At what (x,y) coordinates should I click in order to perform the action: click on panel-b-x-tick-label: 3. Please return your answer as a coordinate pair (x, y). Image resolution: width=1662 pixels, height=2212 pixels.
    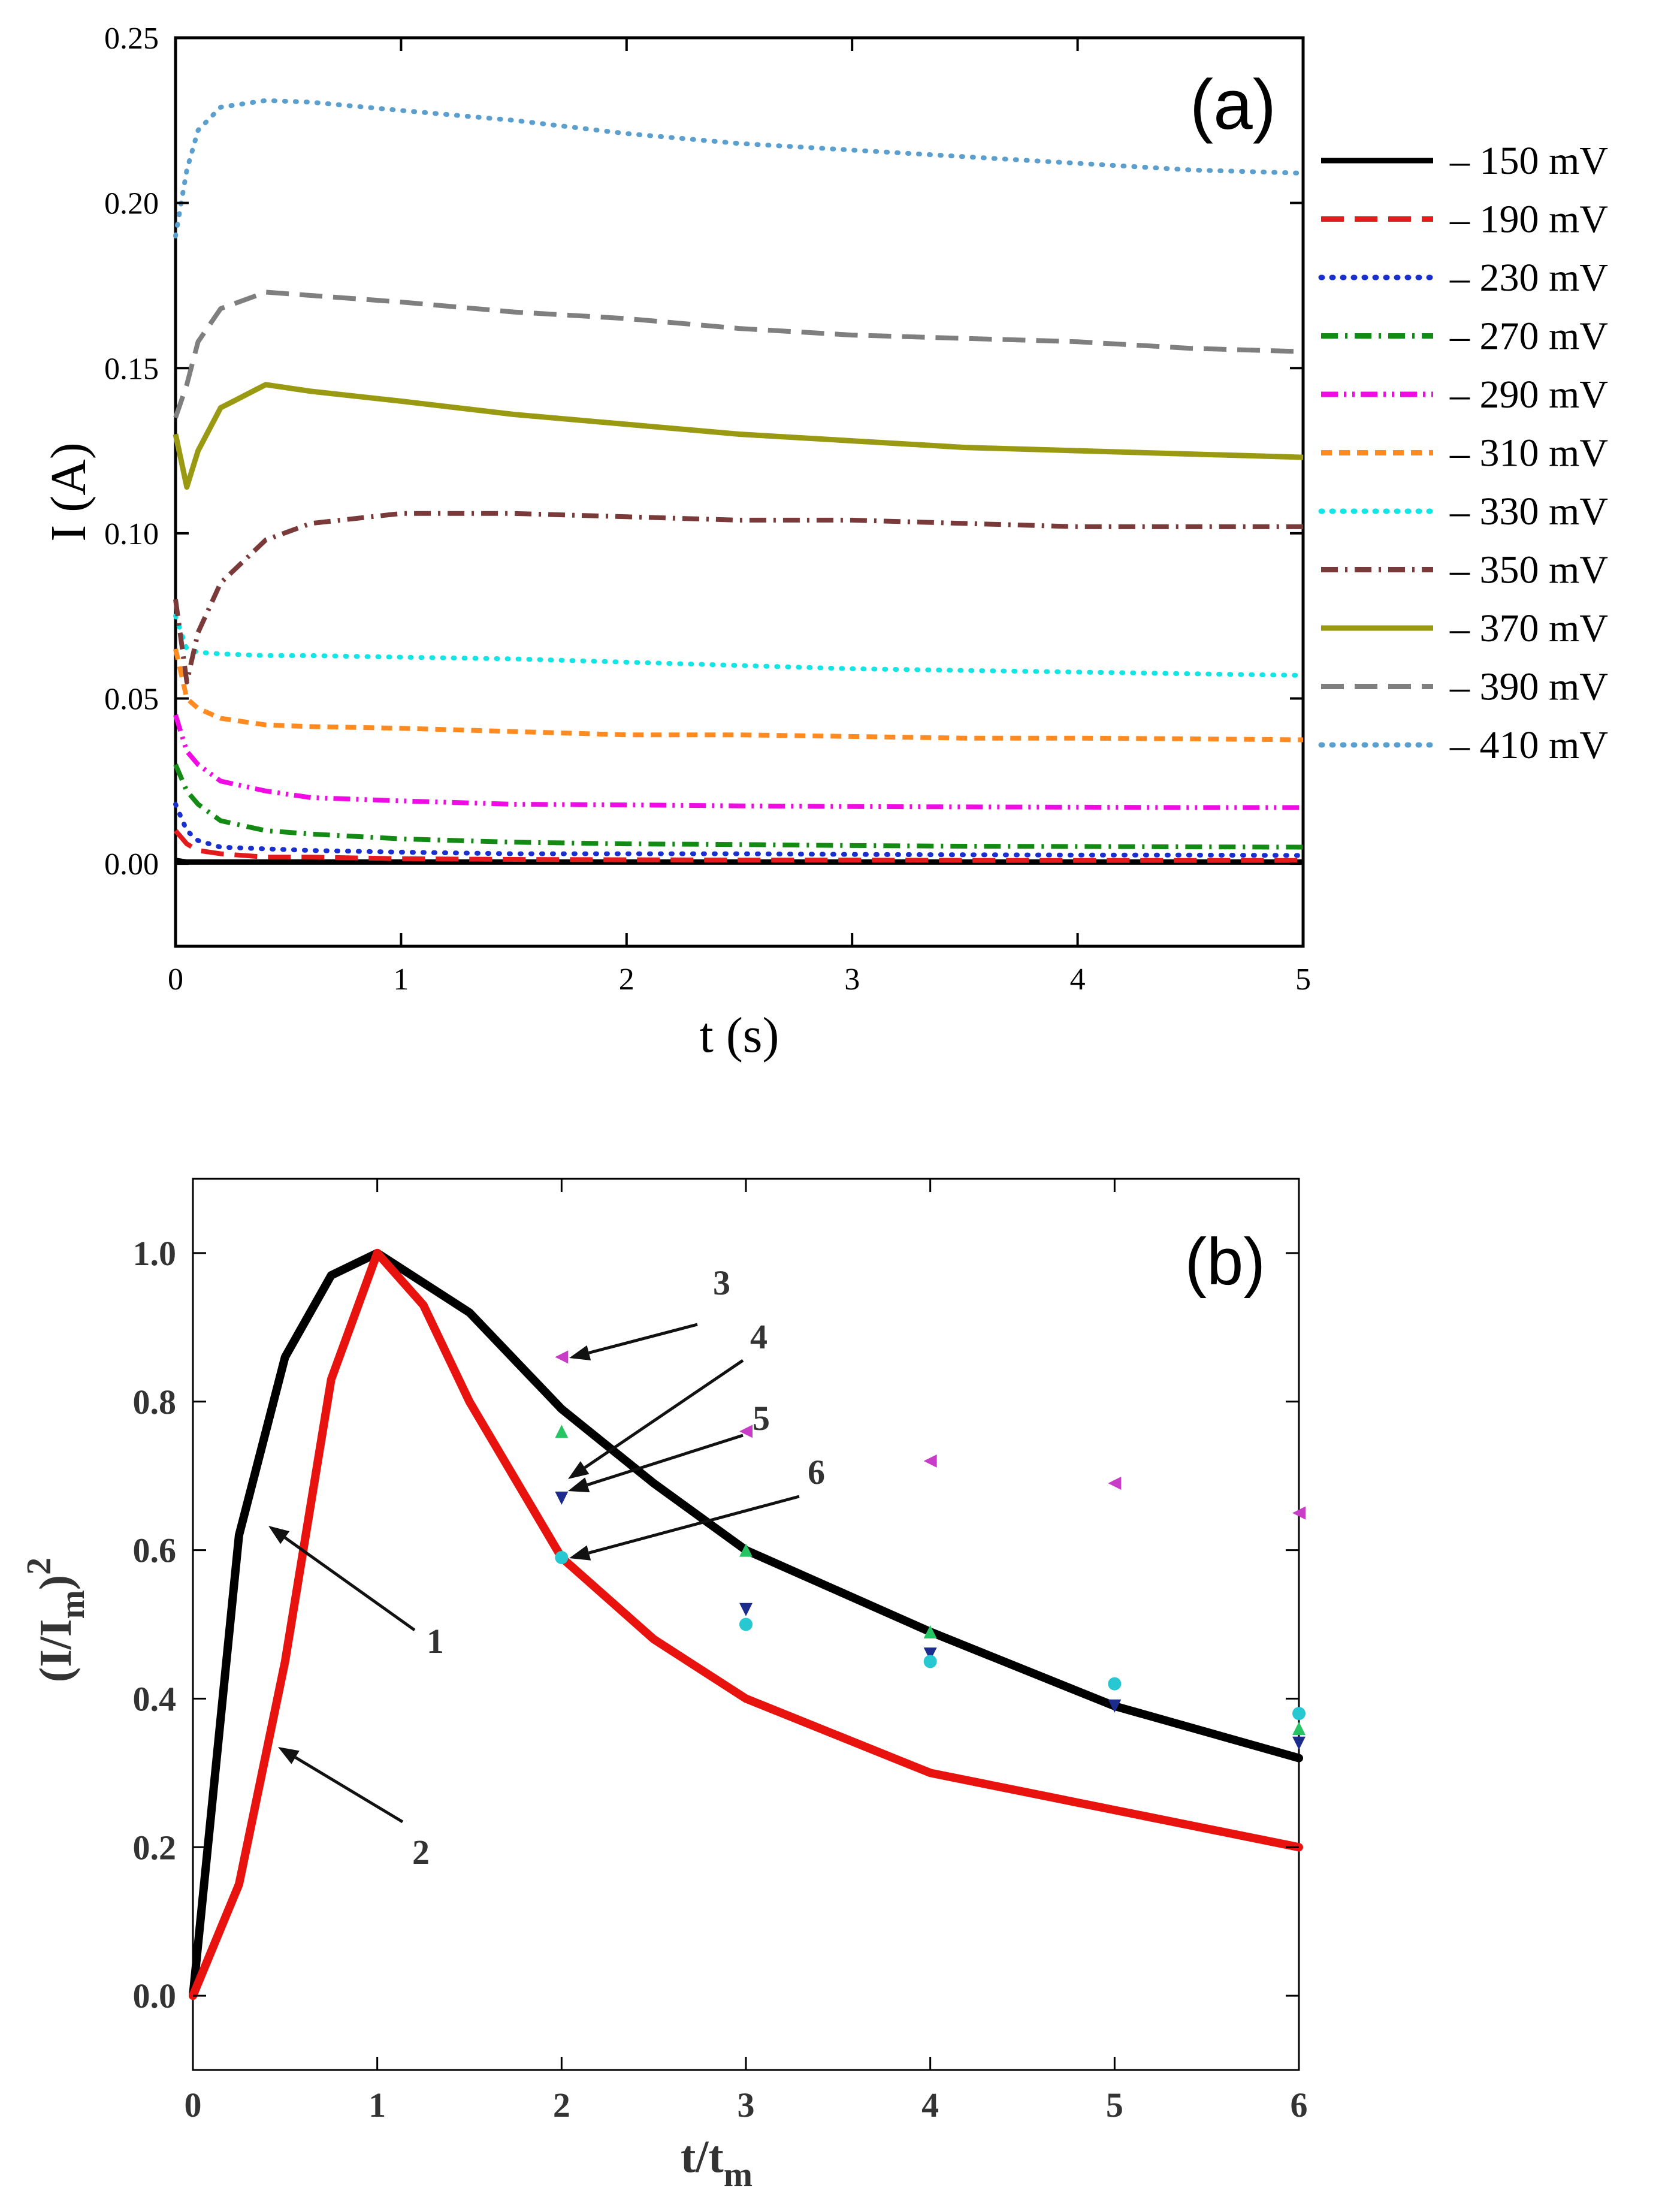
    Looking at the image, I should click on (747, 2105).